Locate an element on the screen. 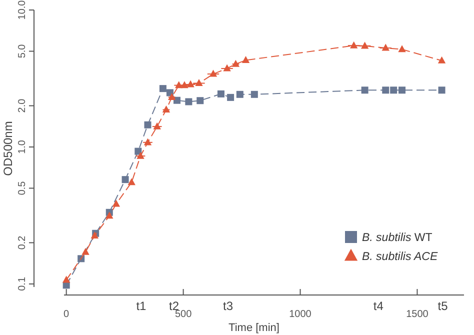  text: t5 is located at coordinates (443, 306).